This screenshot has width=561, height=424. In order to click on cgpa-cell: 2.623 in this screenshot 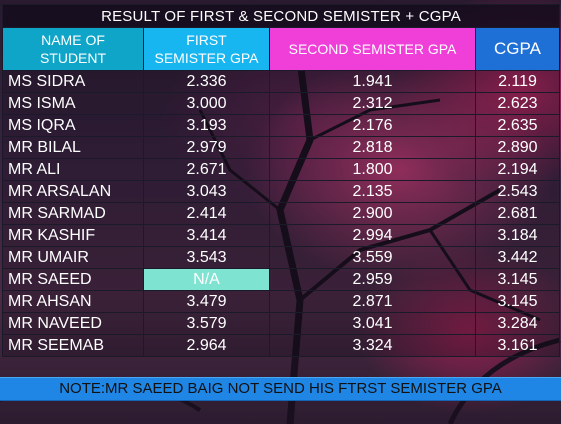, I will do `click(518, 104)`.